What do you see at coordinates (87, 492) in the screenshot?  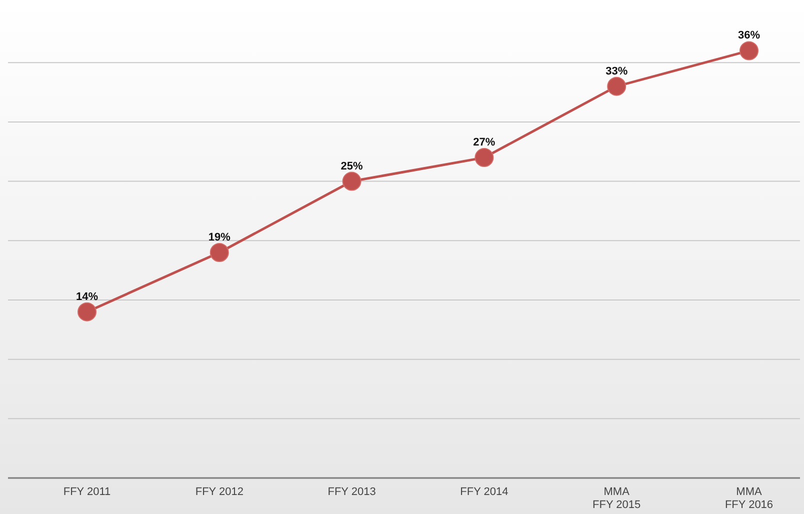 I see `x-tick-label: FFY 2011` at bounding box center [87, 492].